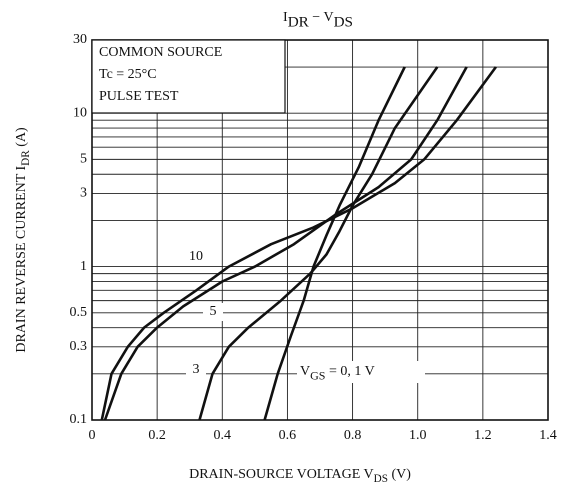 The width and height of the screenshot is (570, 493). I want to click on x-tick-label: 0.4, so click(223, 435).